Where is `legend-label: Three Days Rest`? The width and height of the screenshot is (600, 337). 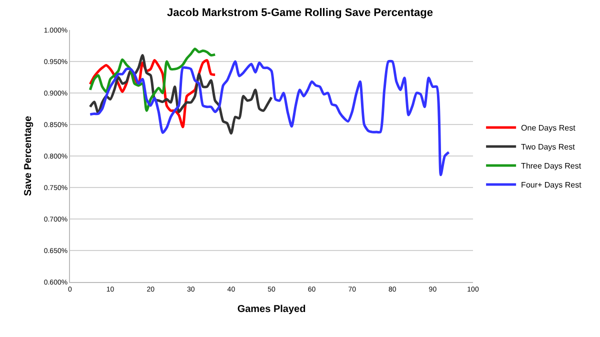
legend-label: Three Days Rest is located at coordinates (551, 166).